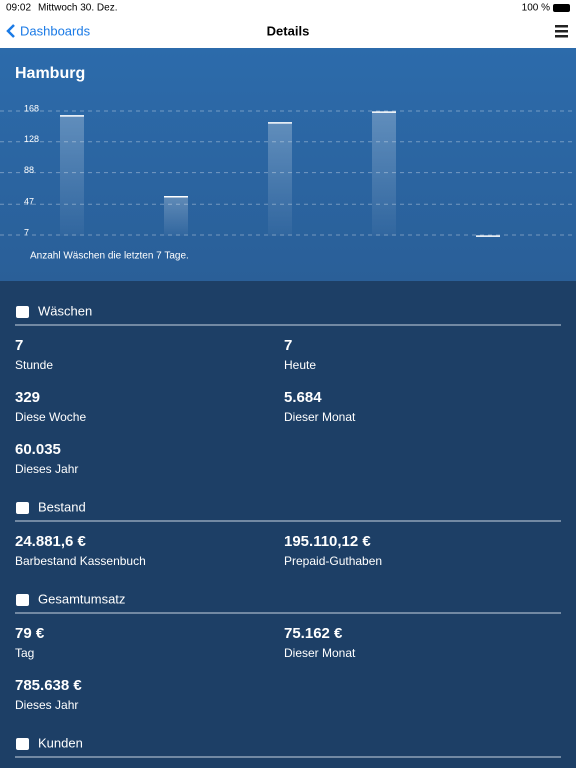 The height and width of the screenshot is (773, 576). I want to click on nav-title: Details, so click(288, 30).